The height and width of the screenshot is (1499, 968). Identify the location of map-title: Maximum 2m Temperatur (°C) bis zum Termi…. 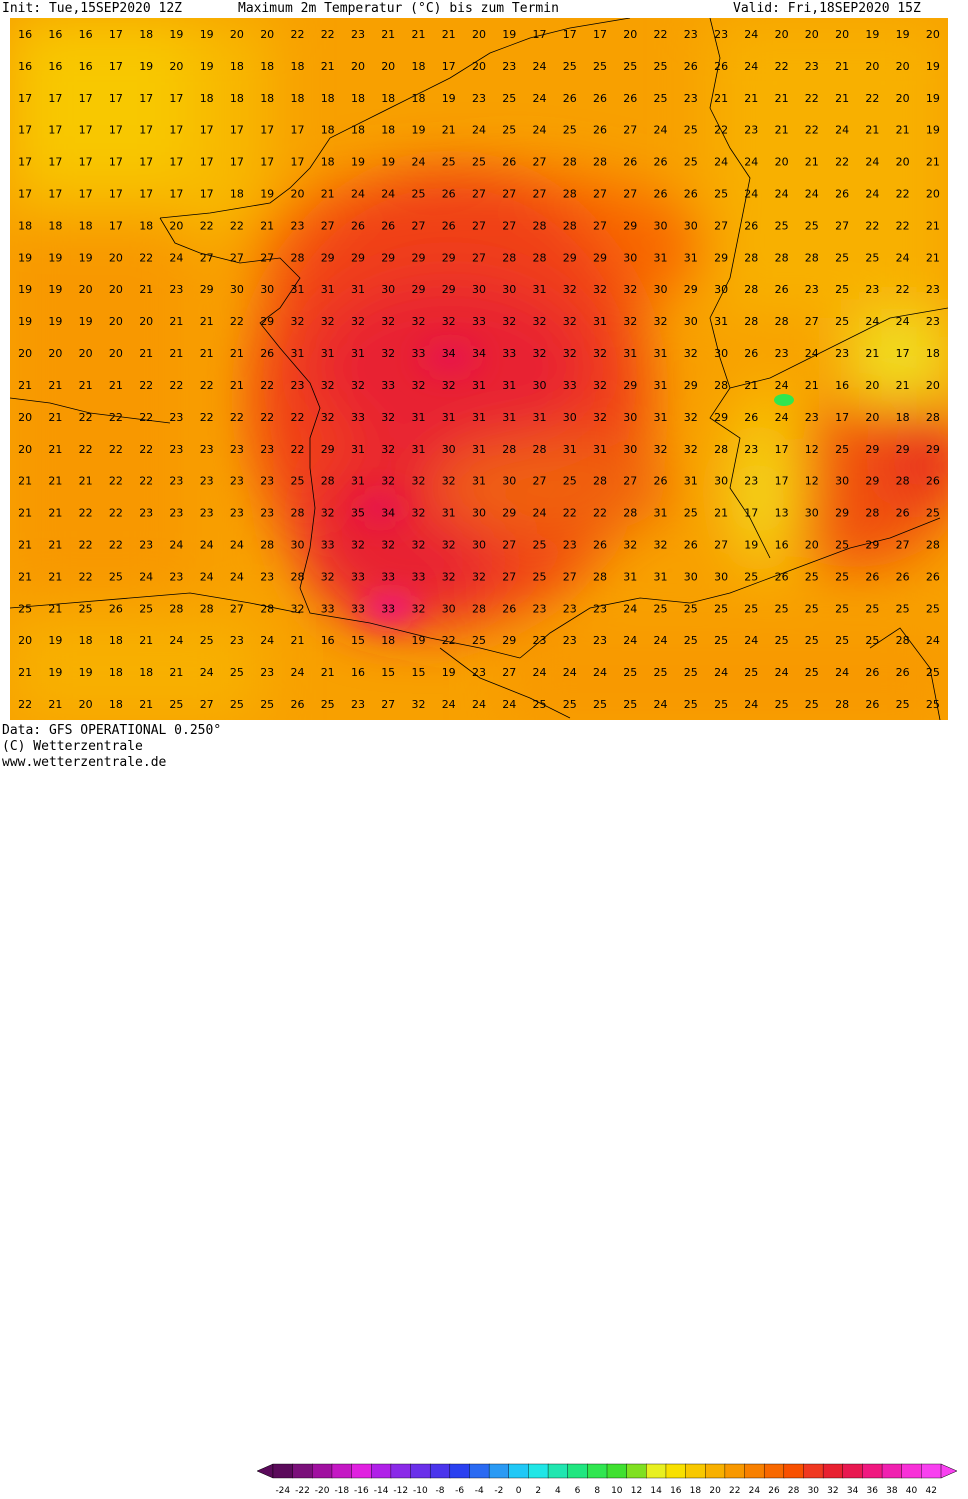
(398, 8).